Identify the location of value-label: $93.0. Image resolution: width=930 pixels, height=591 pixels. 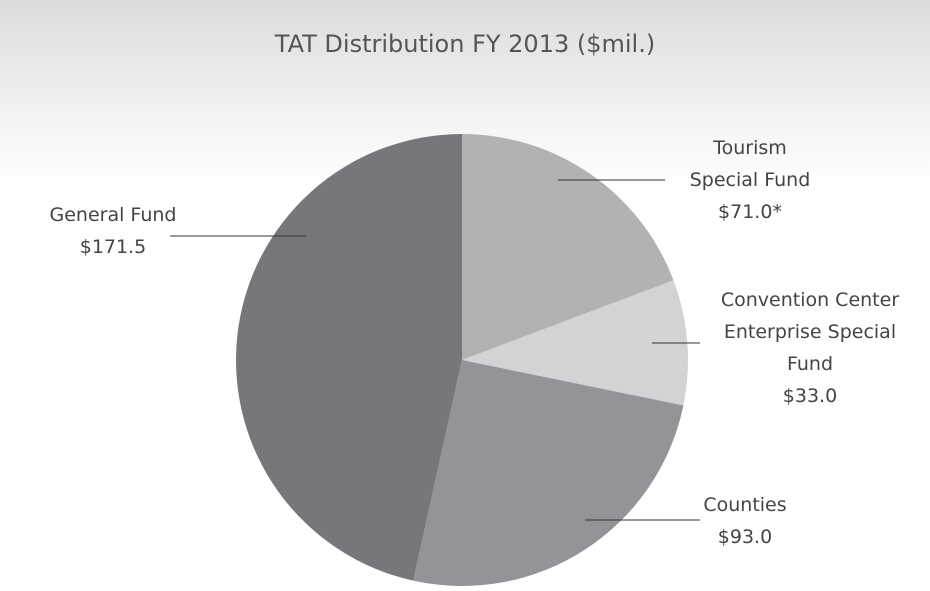
(745, 537).